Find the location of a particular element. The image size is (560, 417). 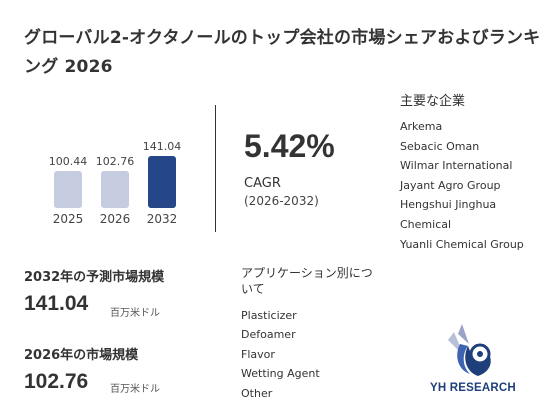

bar-group-2032: 141.04 2032 is located at coordinates (162, 186).